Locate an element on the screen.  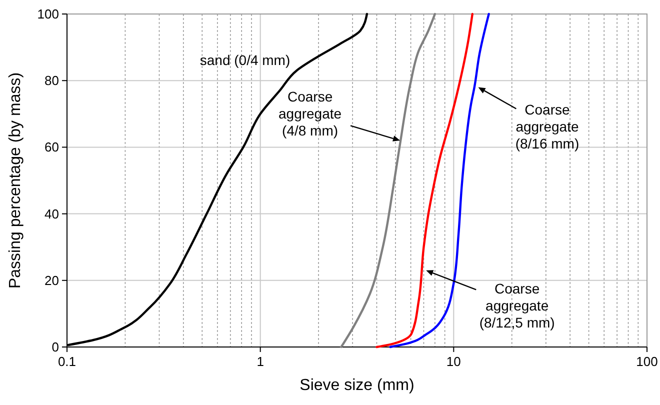
annotation: Coarse aggregate (4/8 mm) is located at coordinates (310, 113).